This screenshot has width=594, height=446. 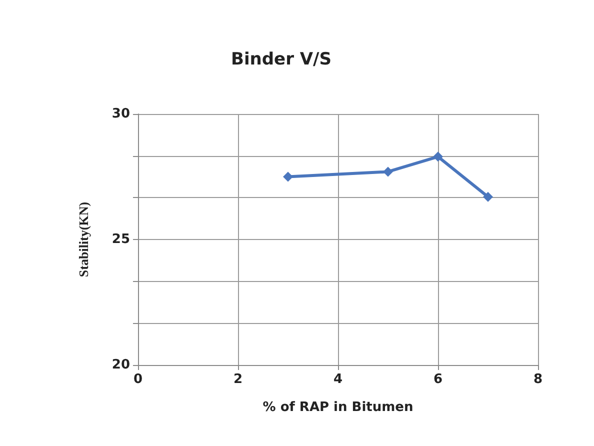 I want to click on x-axis-title: % of RAP in Bitumen, so click(x=338, y=407).